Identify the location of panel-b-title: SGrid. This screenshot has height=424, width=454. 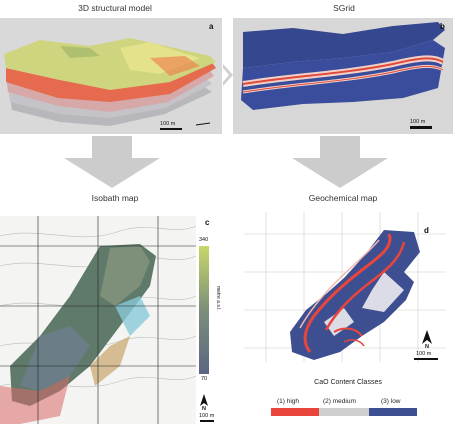
(344, 8).